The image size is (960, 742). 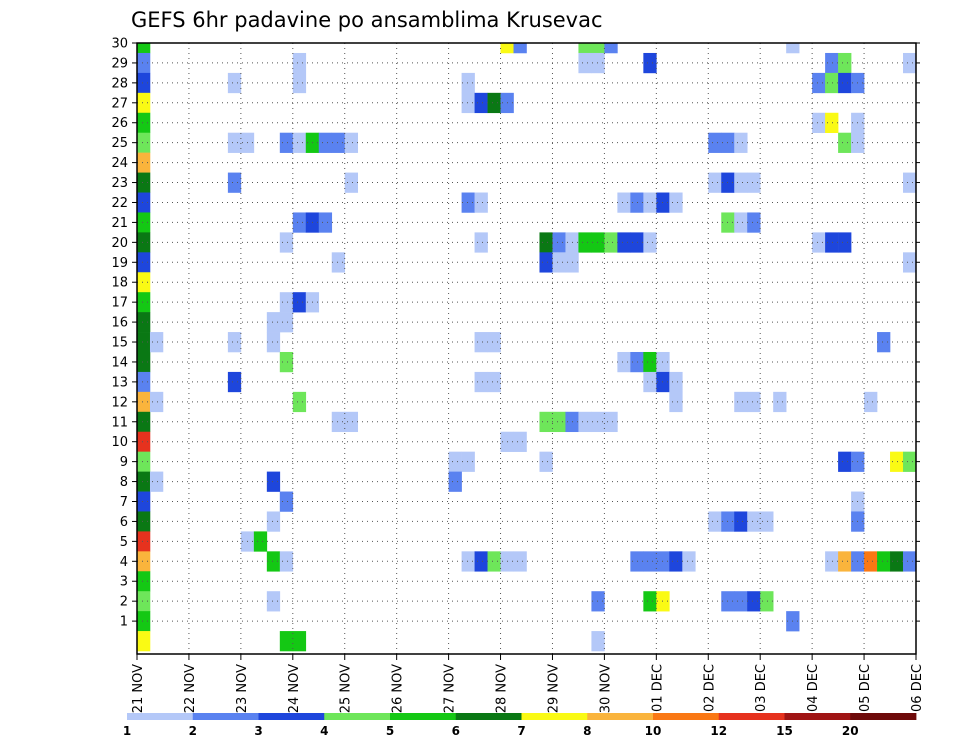 What do you see at coordinates (456, 731) in the screenshot?
I see `colorbar-label: 6` at bounding box center [456, 731].